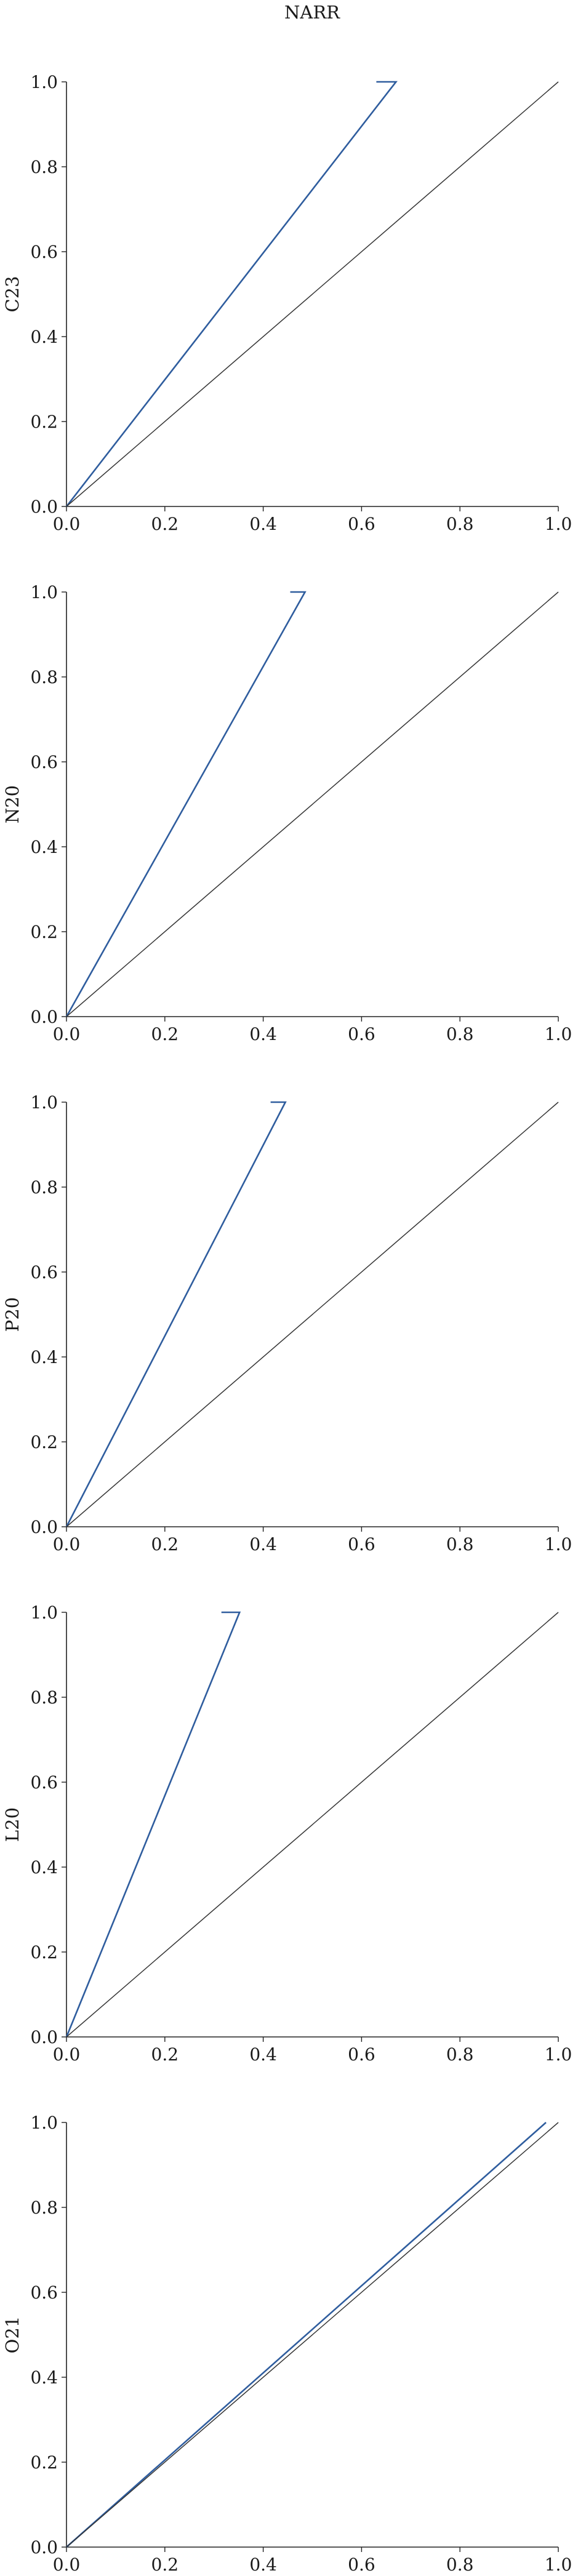  What do you see at coordinates (12, 804) in the screenshot?
I see `y-axis-label: N20` at bounding box center [12, 804].